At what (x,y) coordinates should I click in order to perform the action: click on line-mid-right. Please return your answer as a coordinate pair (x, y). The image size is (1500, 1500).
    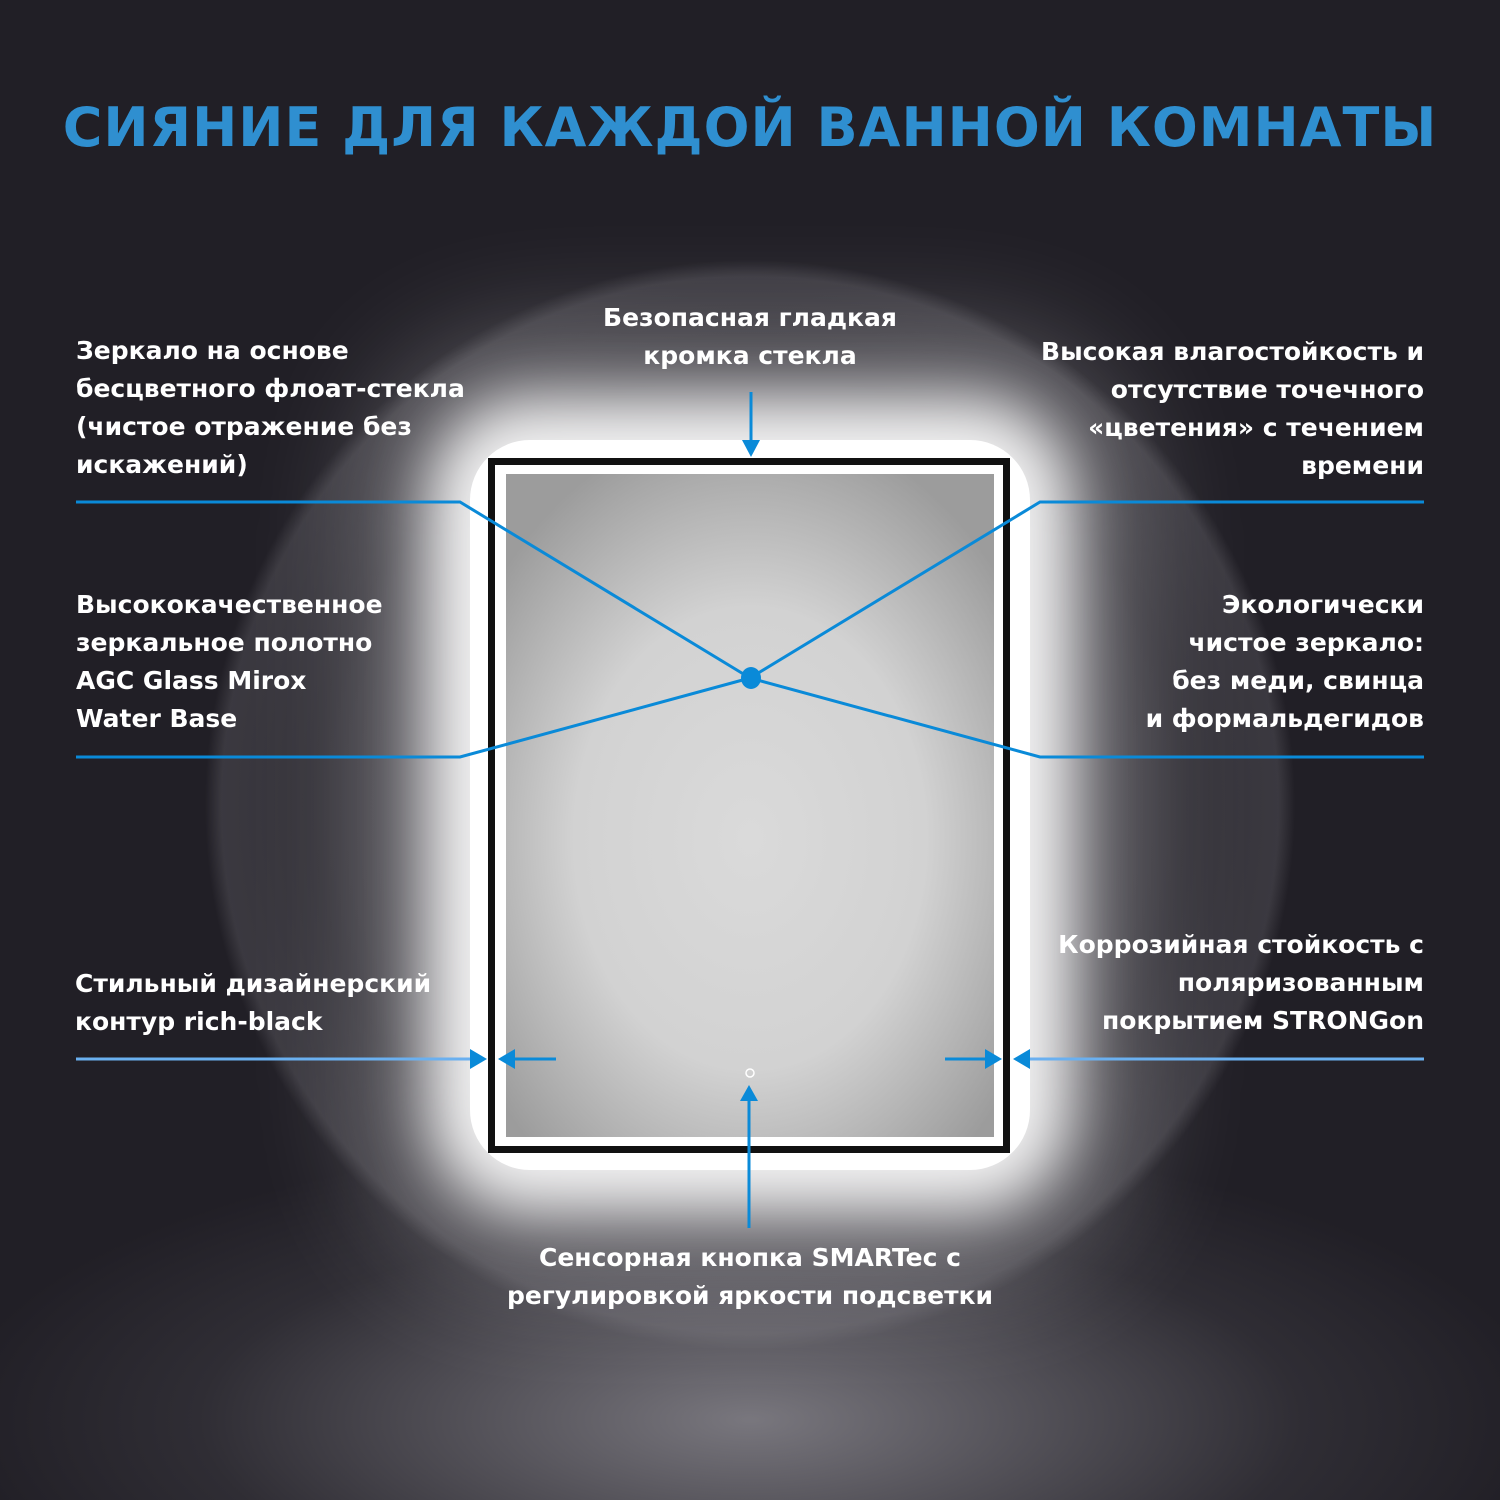
    Looking at the image, I should click on (1086, 717).